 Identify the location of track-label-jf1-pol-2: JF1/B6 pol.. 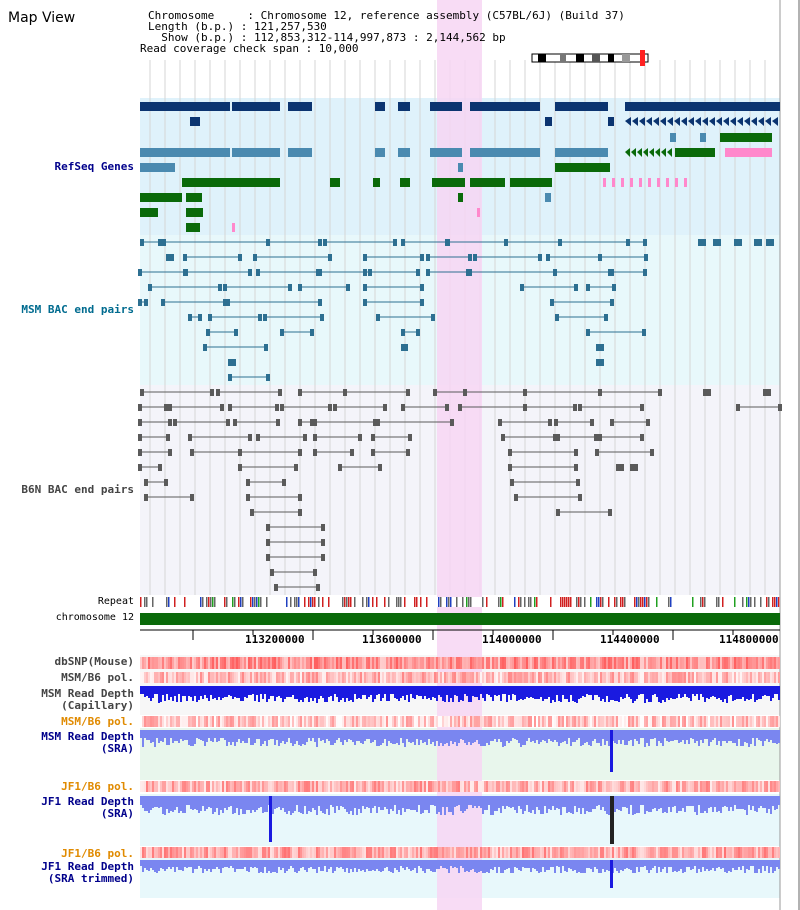
(97, 853).